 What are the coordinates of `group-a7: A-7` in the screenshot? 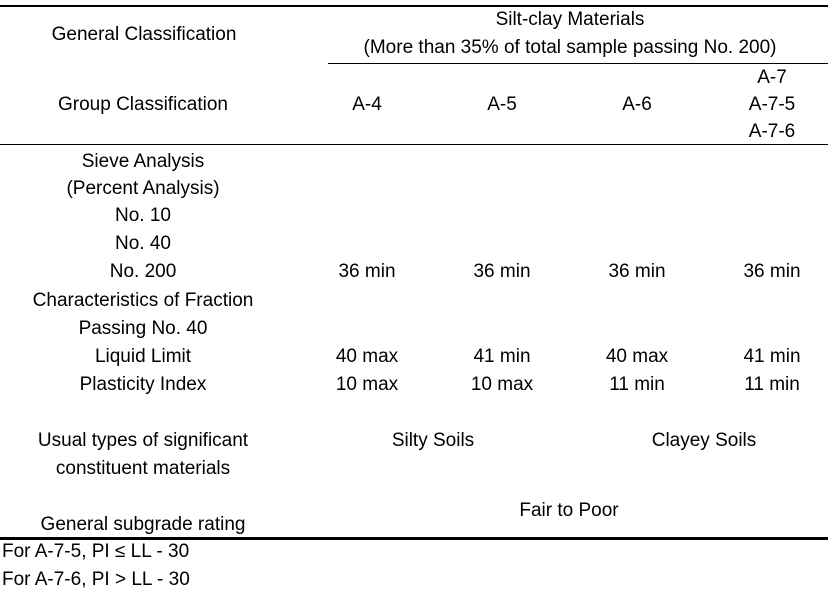 It's located at (772, 77).